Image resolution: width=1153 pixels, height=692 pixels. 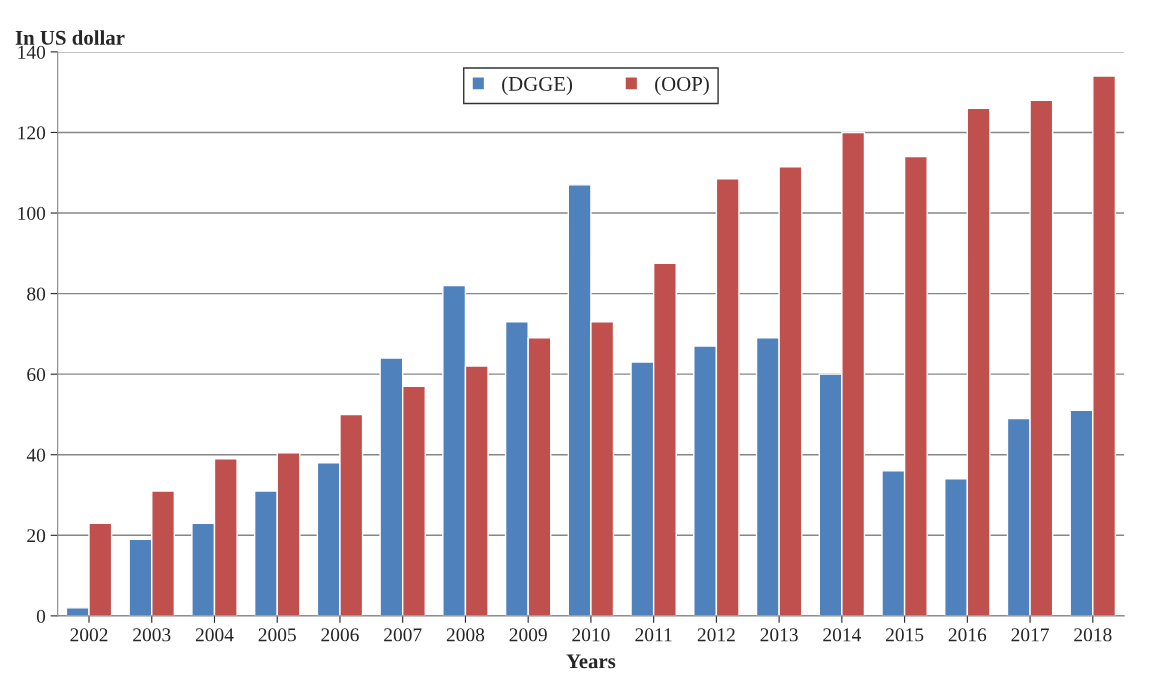 I want to click on legend-label: (OOP), so click(x=682, y=86).